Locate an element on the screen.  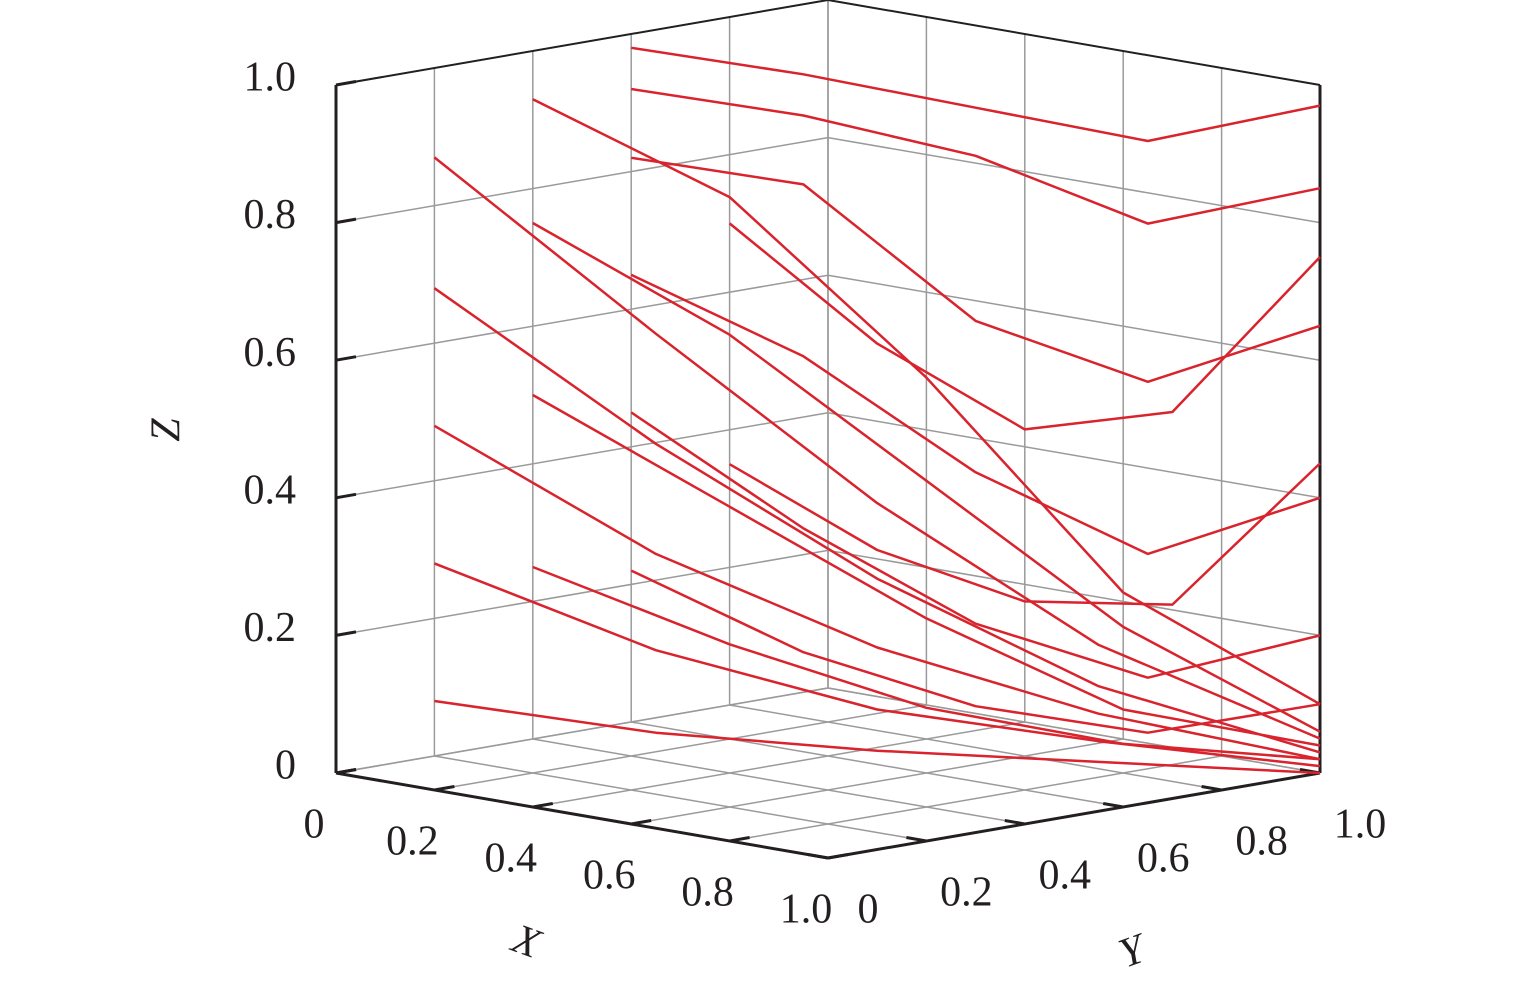
y-axis-label: Y is located at coordinates (1134, 951).